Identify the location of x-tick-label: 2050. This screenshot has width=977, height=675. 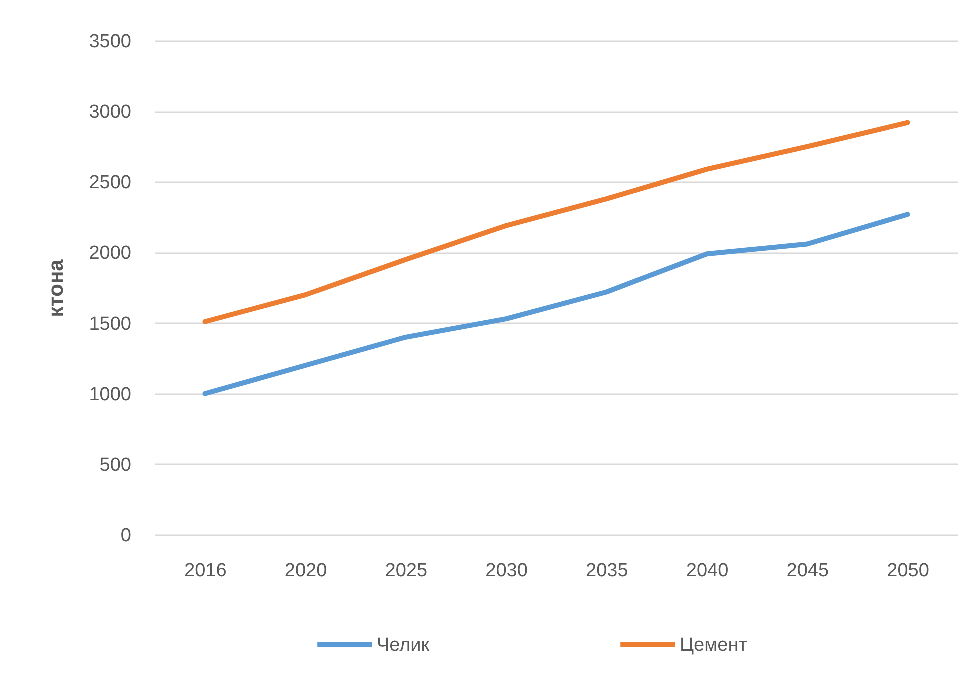
(908, 571).